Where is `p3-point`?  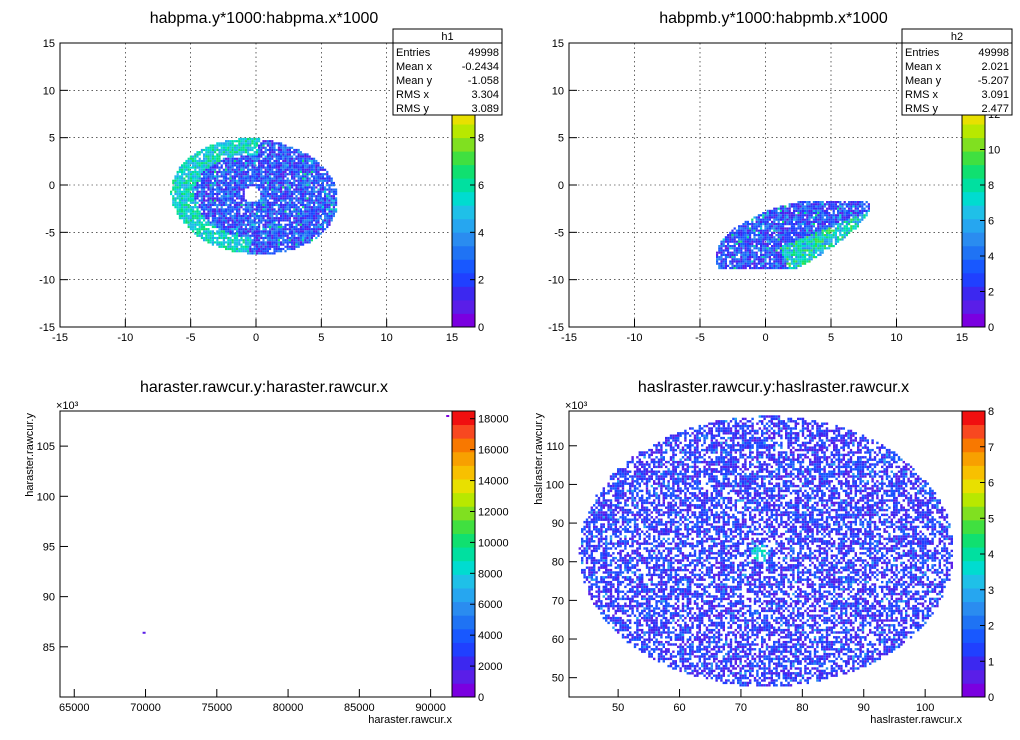 p3-point is located at coordinates (448, 416).